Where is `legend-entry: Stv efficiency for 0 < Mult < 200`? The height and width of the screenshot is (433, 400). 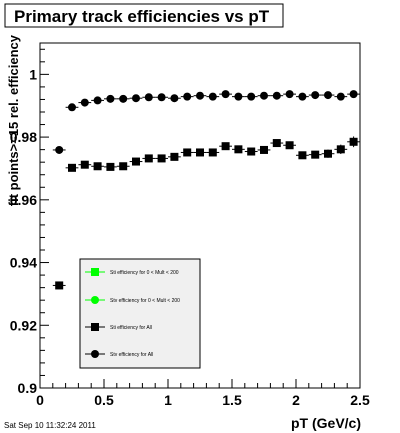 legend-entry: Stv efficiency for 0 < Mult < 200 is located at coordinates (132, 300).